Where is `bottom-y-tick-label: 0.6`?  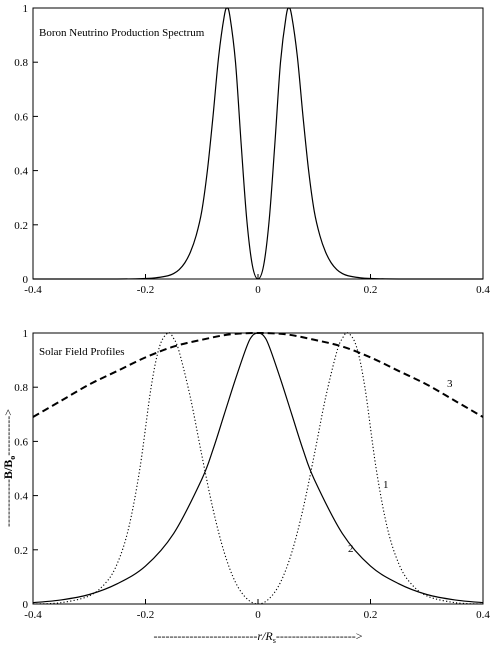 bottom-y-tick-label: 0.6 is located at coordinates (21, 442).